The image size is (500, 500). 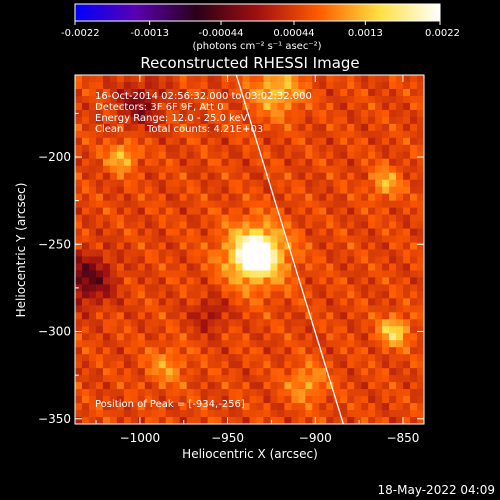 I want to click on colorbar-unit-label: (photons cm⁻² s⁻¹ asec⁻²), so click(x=256, y=46).